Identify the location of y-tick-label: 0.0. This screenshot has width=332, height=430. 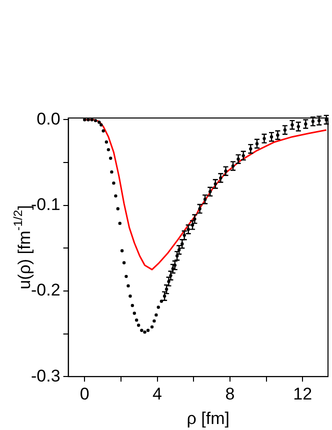
(48, 118).